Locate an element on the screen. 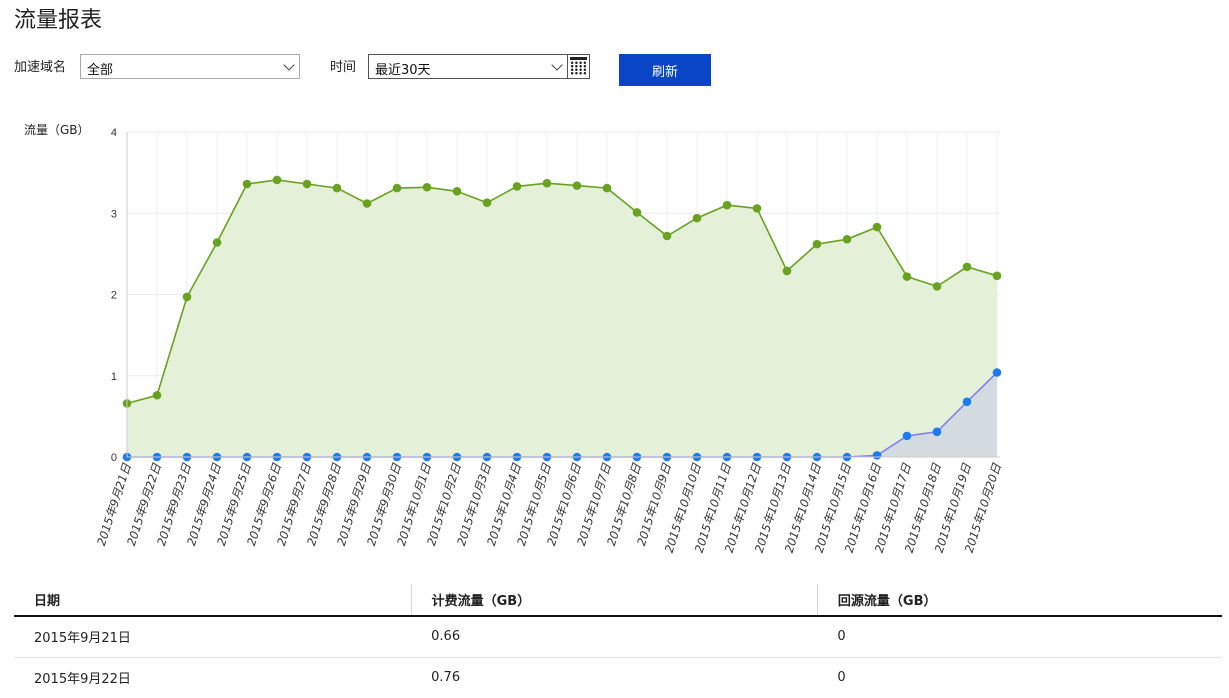 This screenshot has height=698, width=1229. table-row: 2015年9月21日 0.66 0 is located at coordinates (618, 637).